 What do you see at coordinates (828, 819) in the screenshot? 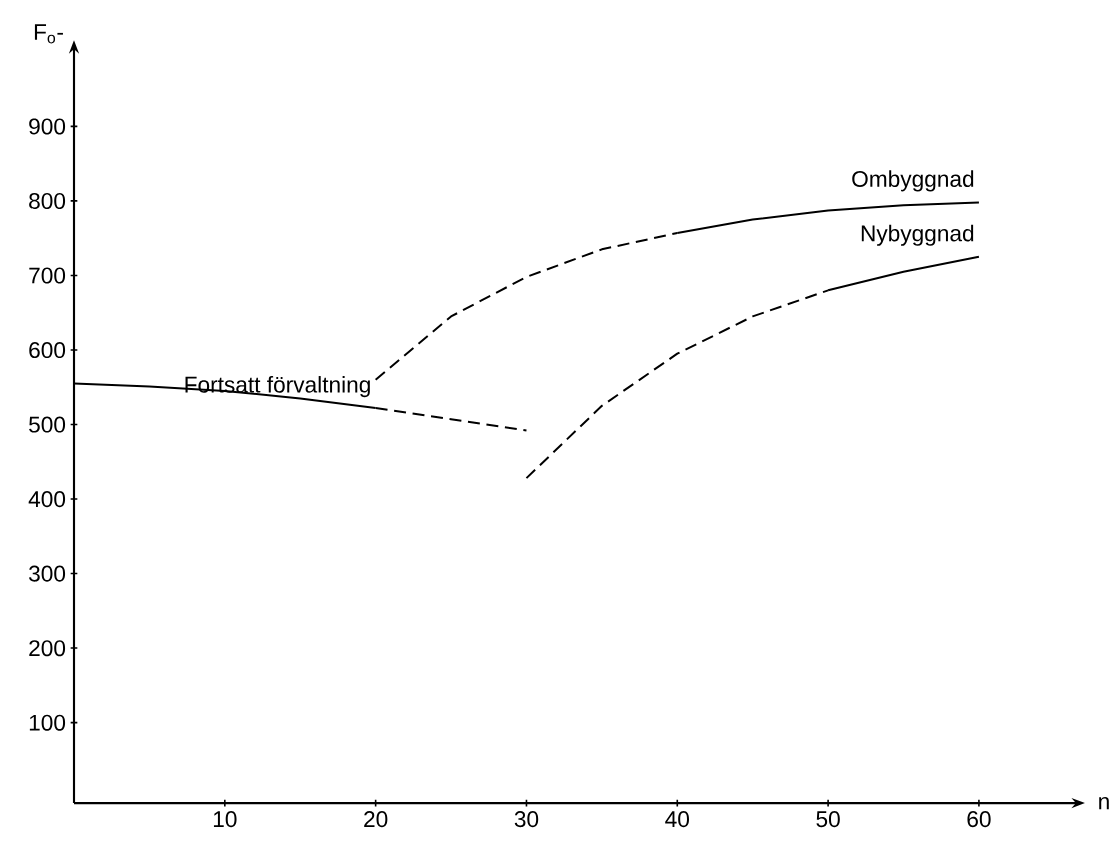
I see `x-tick-label: 50` at bounding box center [828, 819].